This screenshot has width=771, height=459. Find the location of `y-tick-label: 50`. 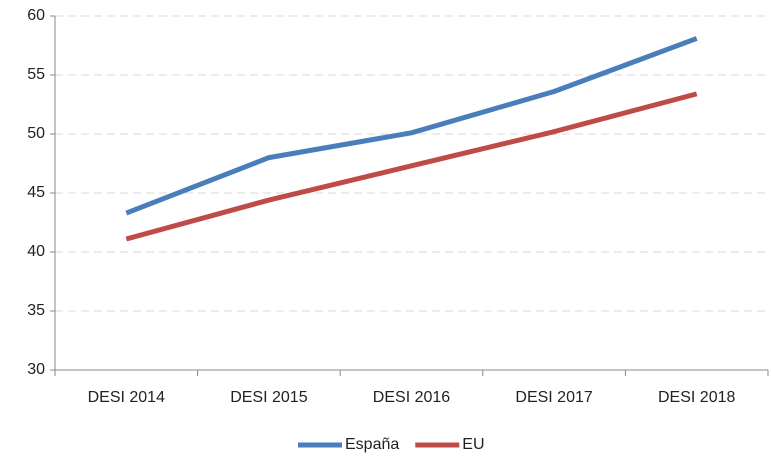

y-tick-label: 50 is located at coordinates (36, 133).